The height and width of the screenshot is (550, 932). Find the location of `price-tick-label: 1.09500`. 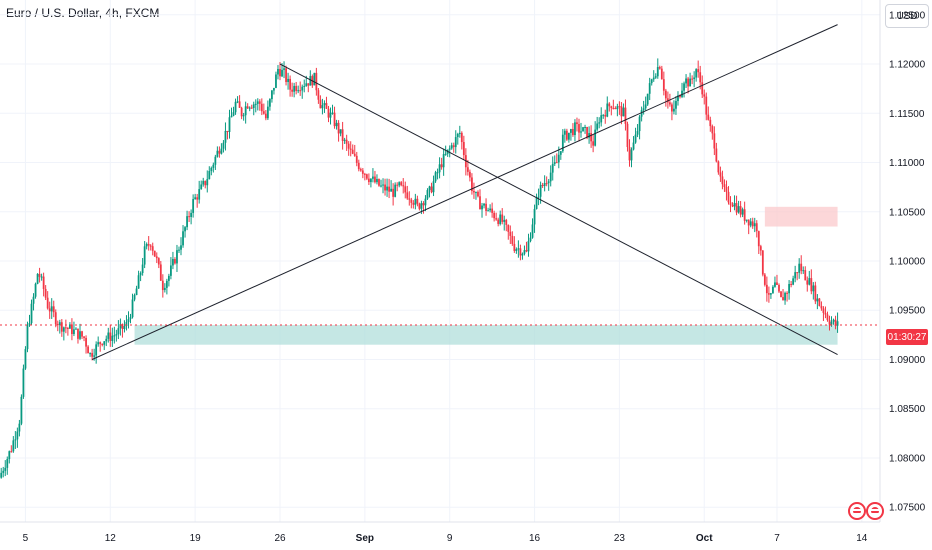

price-tick-label: 1.09500 is located at coordinates (907, 311).